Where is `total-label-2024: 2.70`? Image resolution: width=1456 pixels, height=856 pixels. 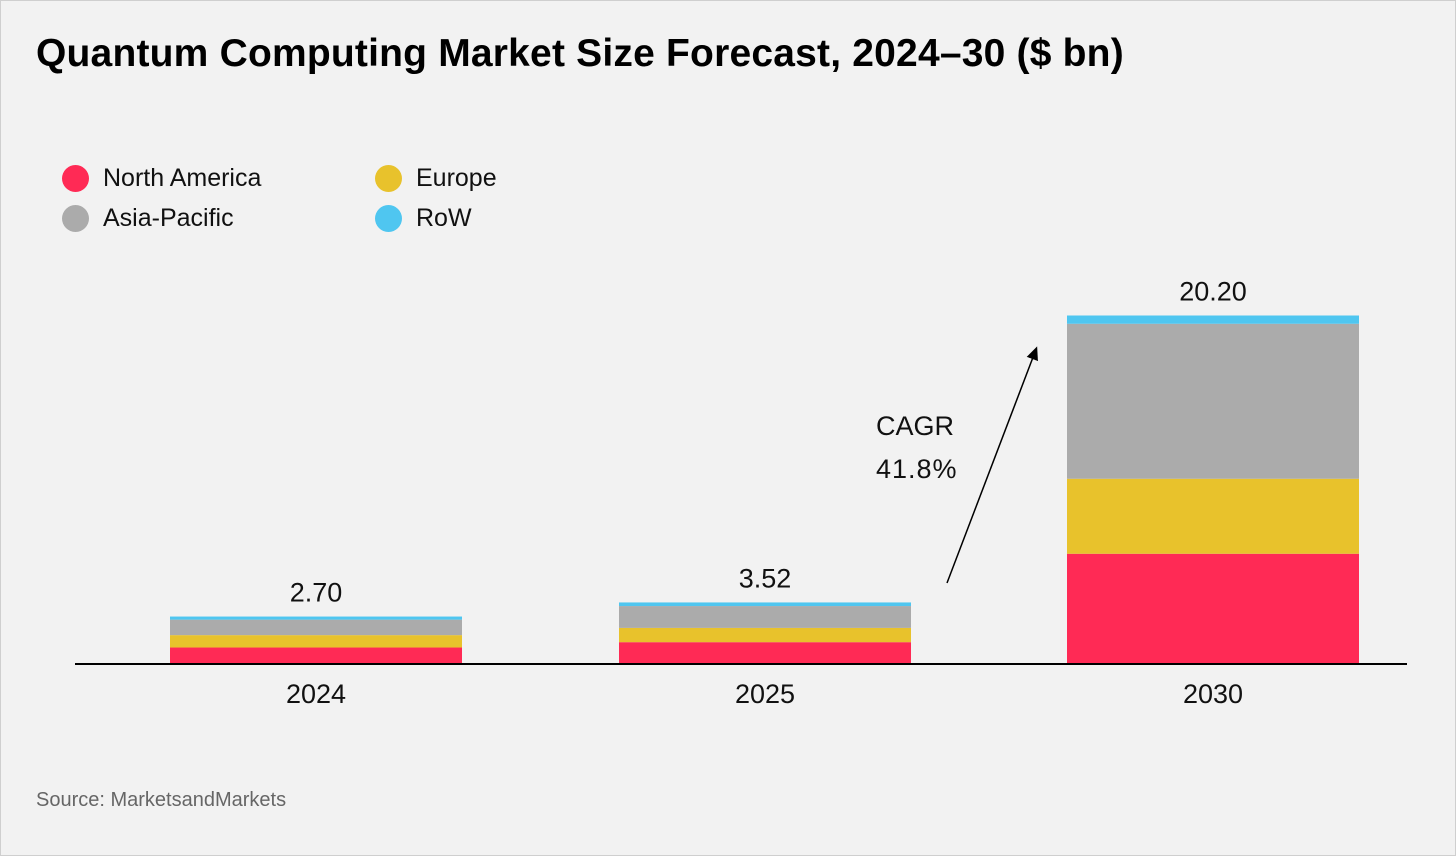 total-label-2024: 2.70 is located at coordinates (316, 593).